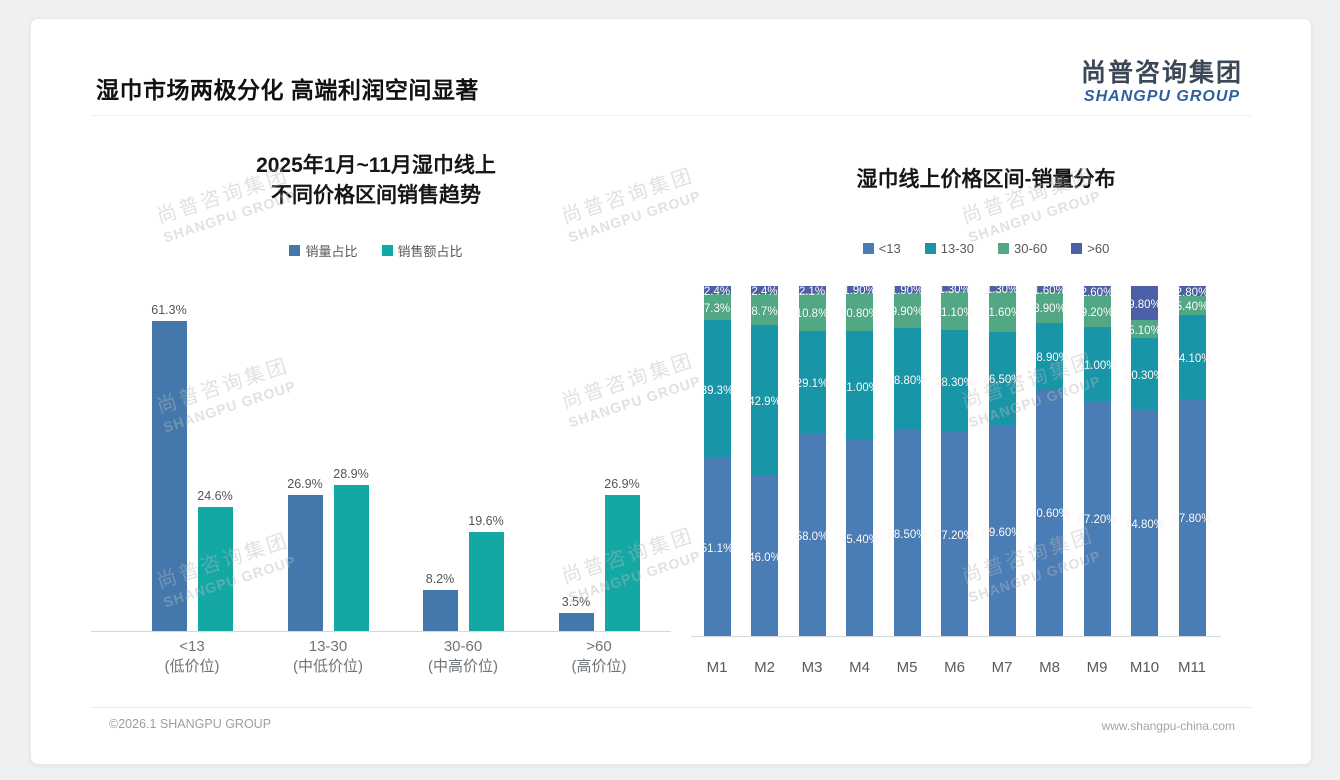 This screenshot has height=780, width=1340. I want to click on month-label-M5: M5, so click(907, 667).